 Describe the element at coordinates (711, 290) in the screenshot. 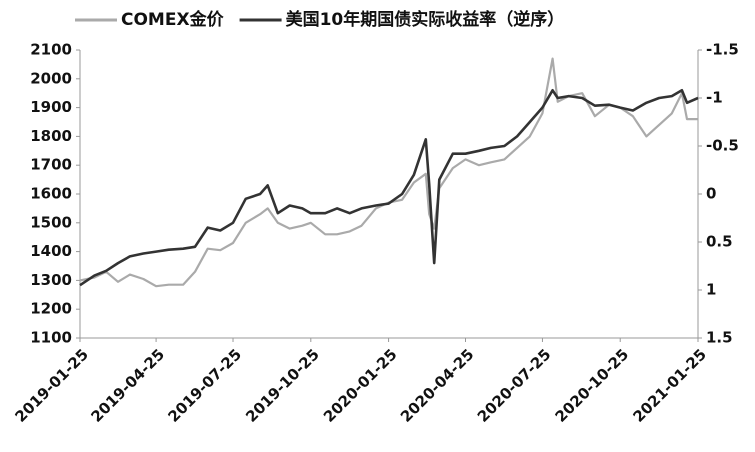

I see `y2-tick-label: 1` at that location.